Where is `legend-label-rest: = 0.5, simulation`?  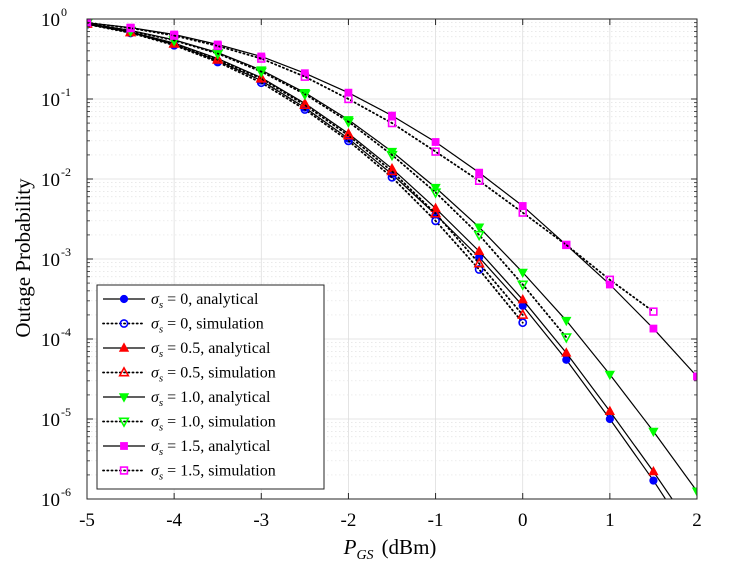 legend-label-rest: = 0.5, simulation is located at coordinates (219, 373).